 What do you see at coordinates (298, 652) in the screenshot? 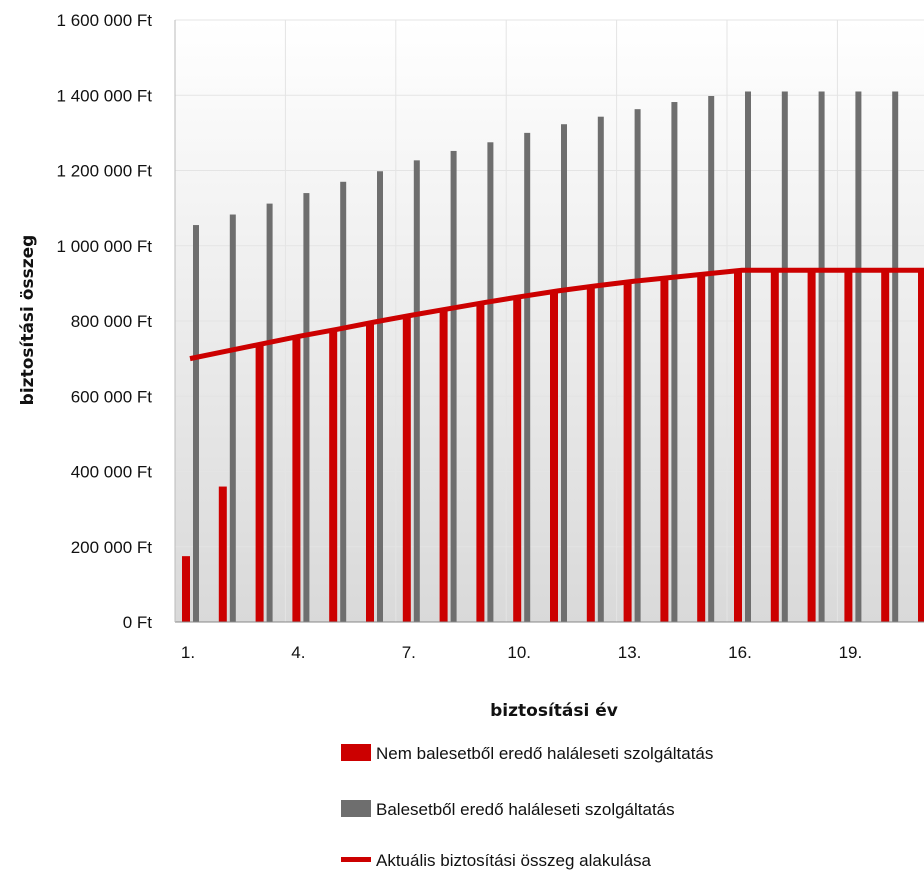
I see `x-tick-label: 4.` at bounding box center [298, 652].